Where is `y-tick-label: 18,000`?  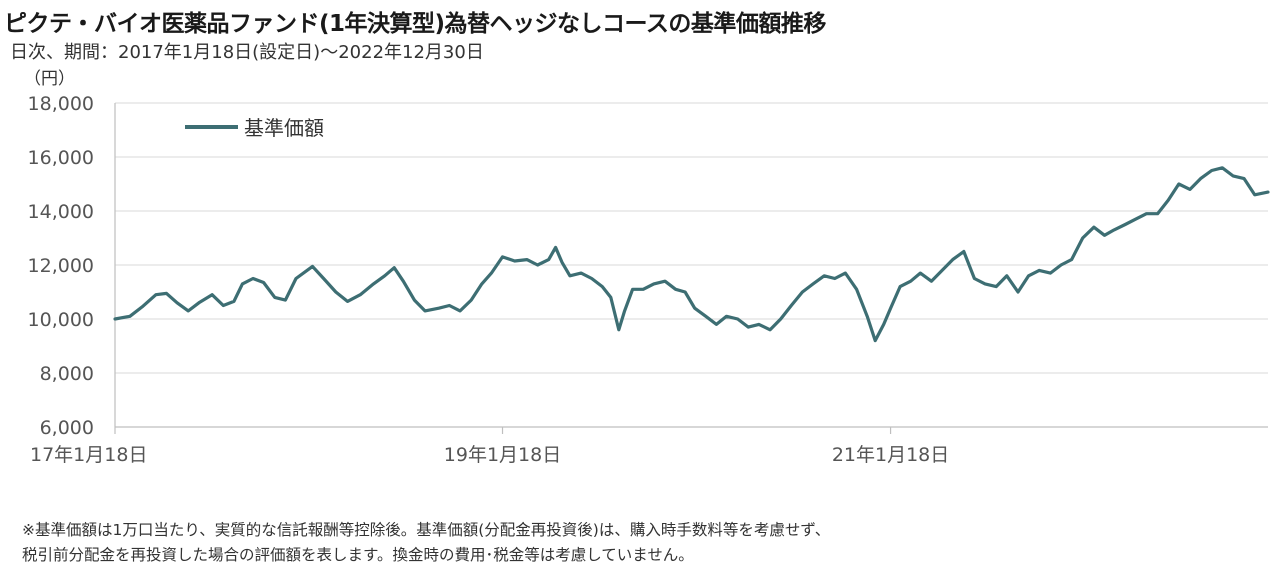 y-tick-label: 18,000 is located at coordinates (61, 104).